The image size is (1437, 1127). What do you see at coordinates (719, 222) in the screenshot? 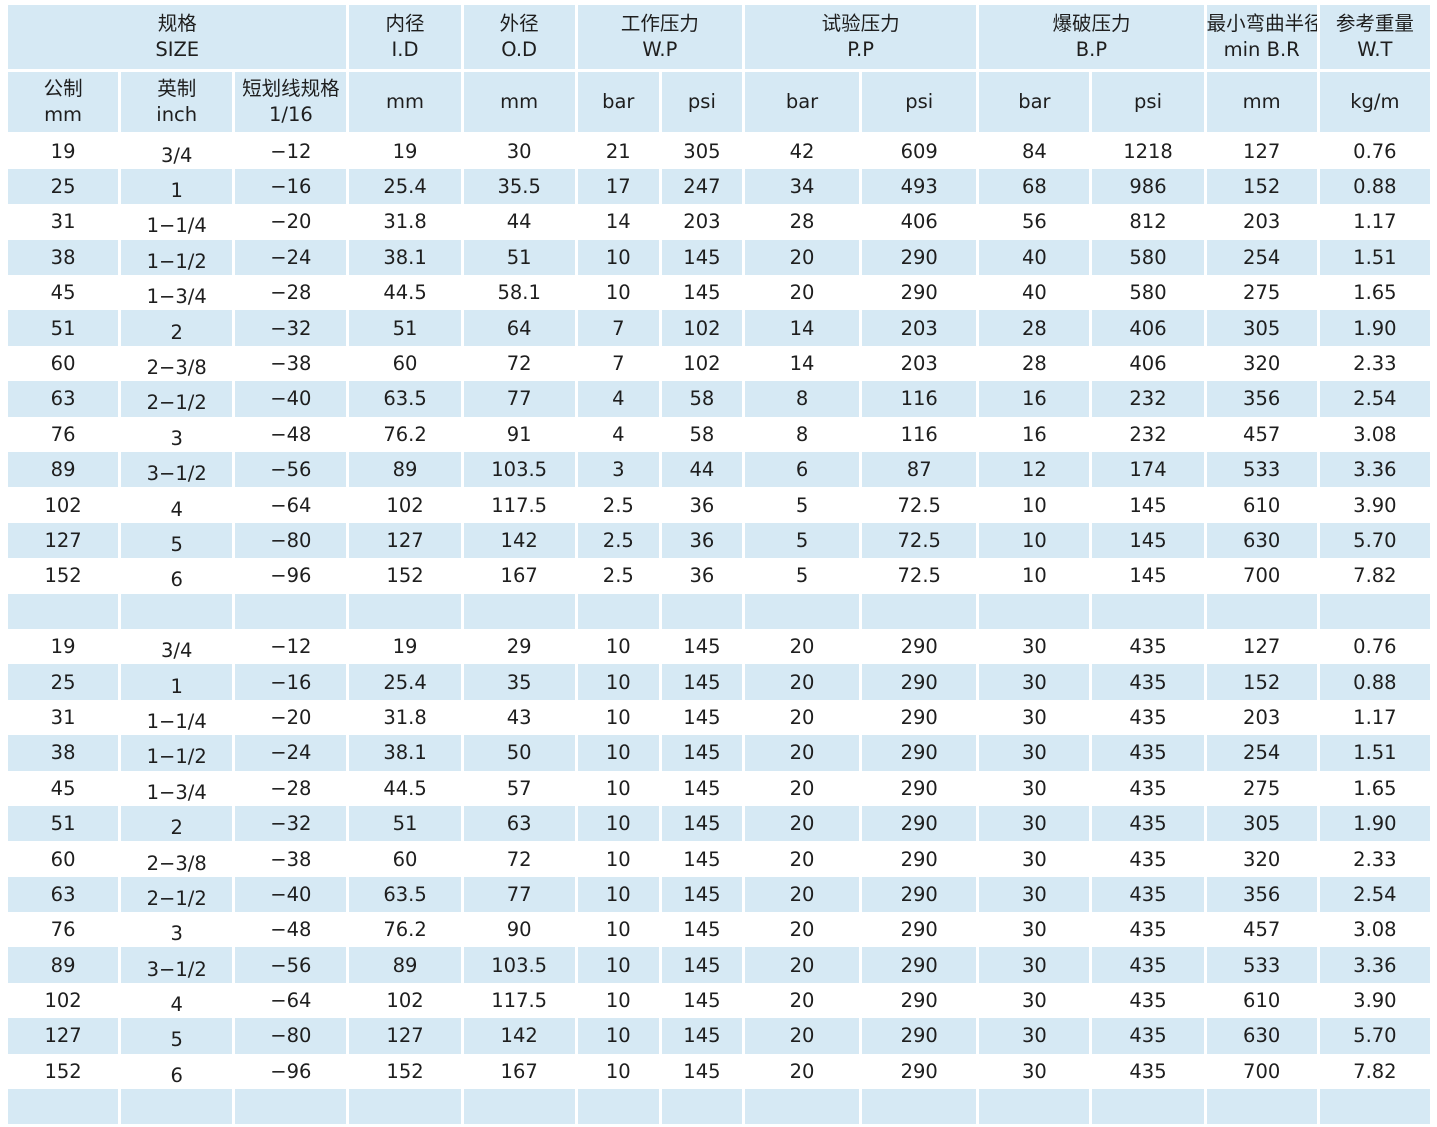
I see `spec-a-row: 31 1−1/4 −20 31.8 44 14 203 28 406 56 812 203 1.17` at bounding box center [719, 222].